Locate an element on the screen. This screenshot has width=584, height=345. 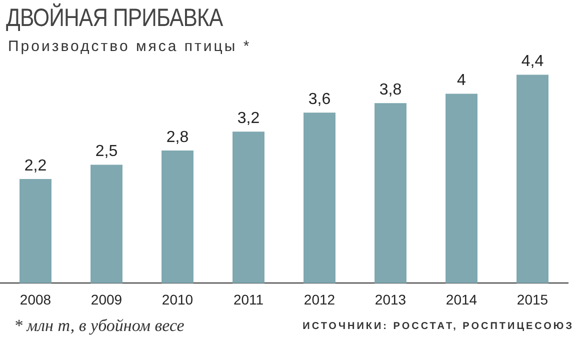
text: ИСТОЧНИКИ: РОССТАТ, РОСПТИЦЕСОЮЗ is located at coordinates (438, 326).